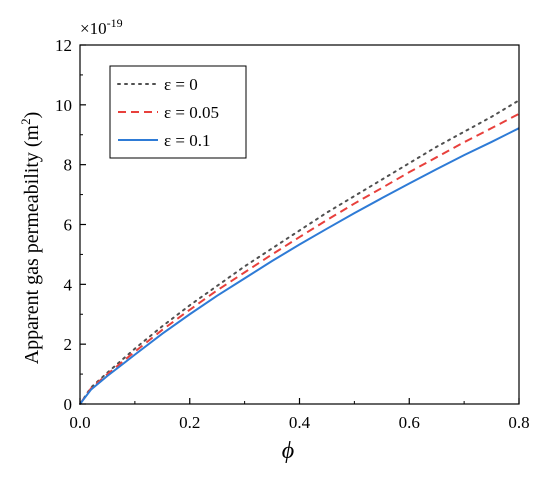 Image resolution: width=550 pixels, height=479 pixels. Describe the element at coordinates (181, 84) in the screenshot. I see `legend-label-1: ε = 0` at that location.